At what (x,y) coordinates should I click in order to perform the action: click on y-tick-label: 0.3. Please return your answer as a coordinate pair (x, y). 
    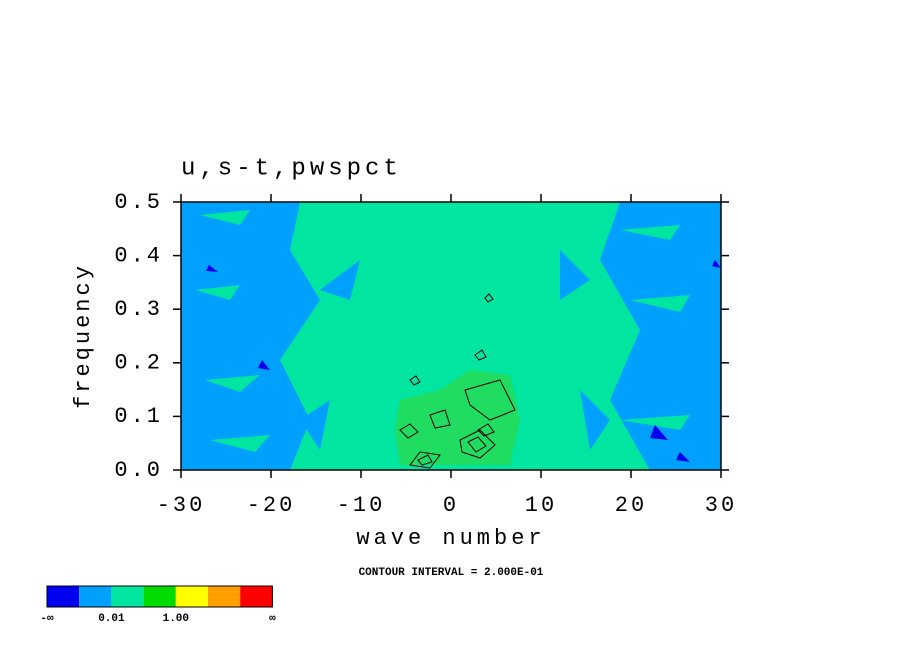
    Looking at the image, I should click on (138, 309).